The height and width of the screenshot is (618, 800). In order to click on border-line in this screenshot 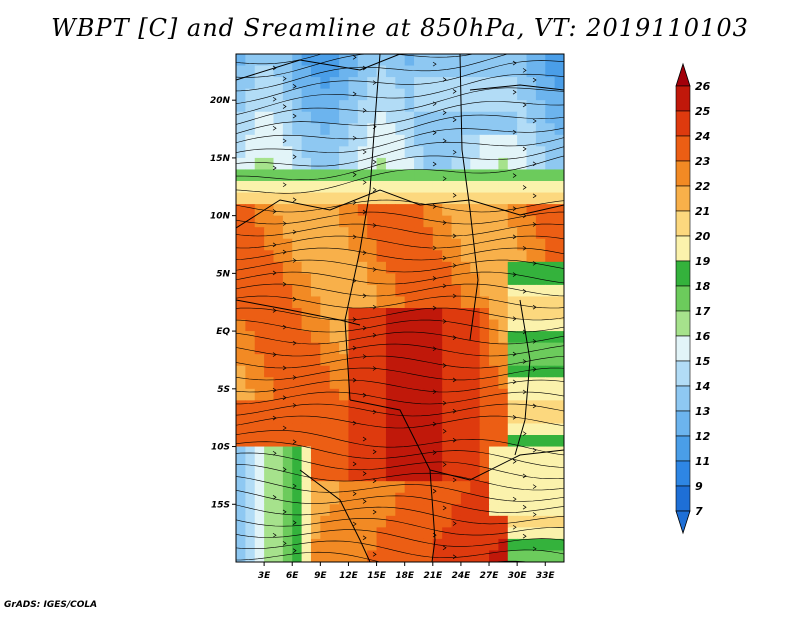, I will do `click(400, 209)`.